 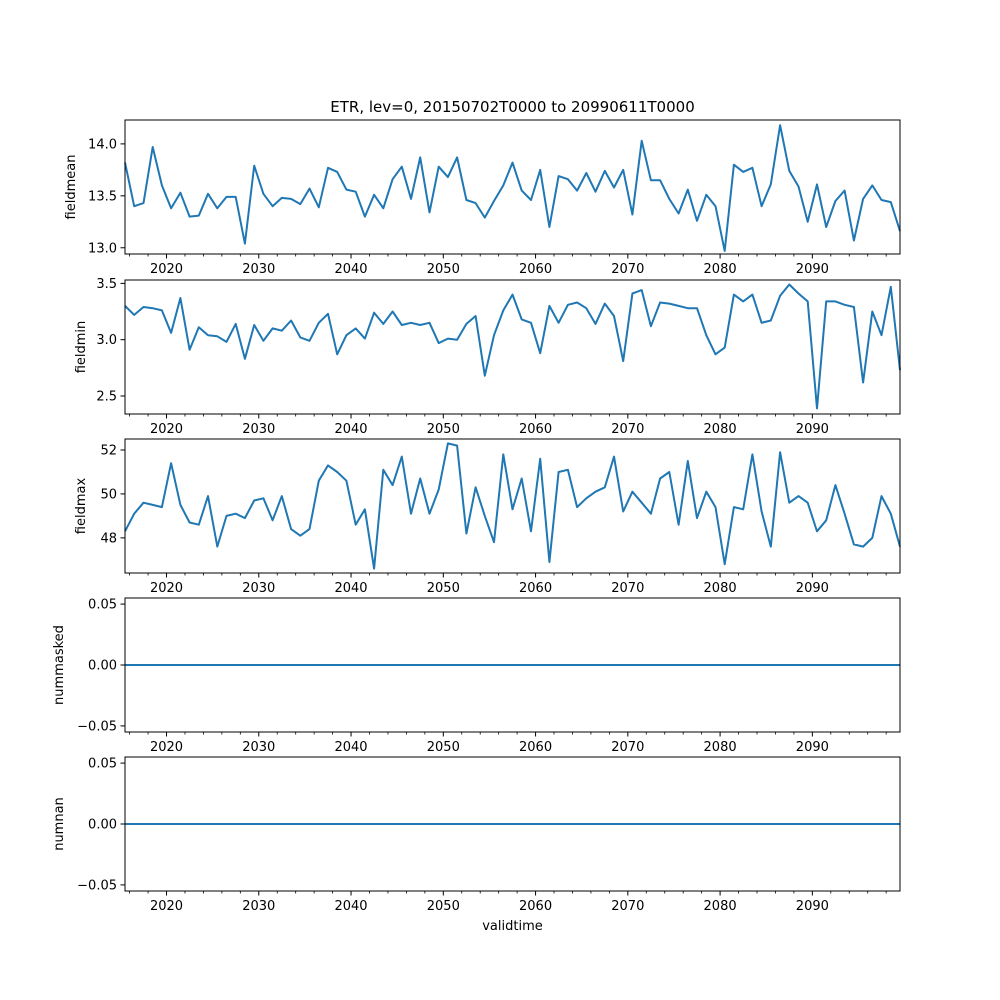 What do you see at coordinates (108, 450) in the screenshot?
I see `y-tick-label: 52` at bounding box center [108, 450].